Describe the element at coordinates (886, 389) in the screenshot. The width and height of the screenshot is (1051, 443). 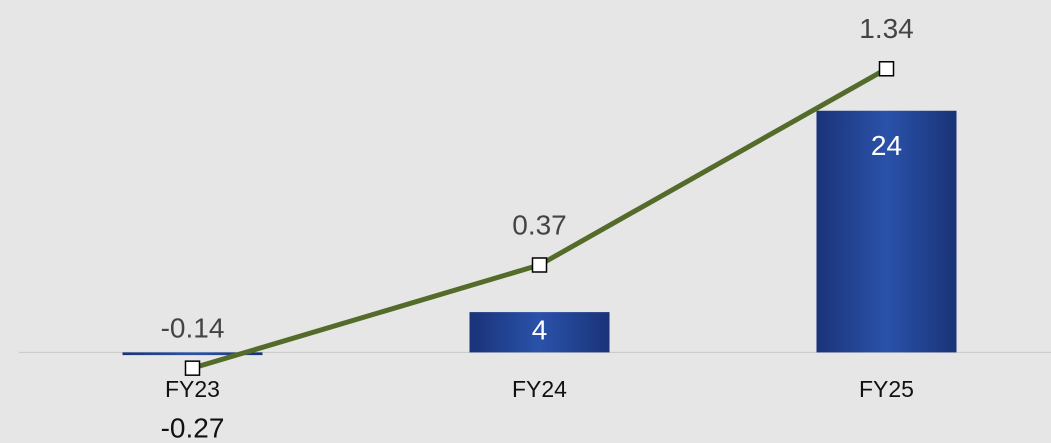
I see `x-tick-label: FY25` at that location.